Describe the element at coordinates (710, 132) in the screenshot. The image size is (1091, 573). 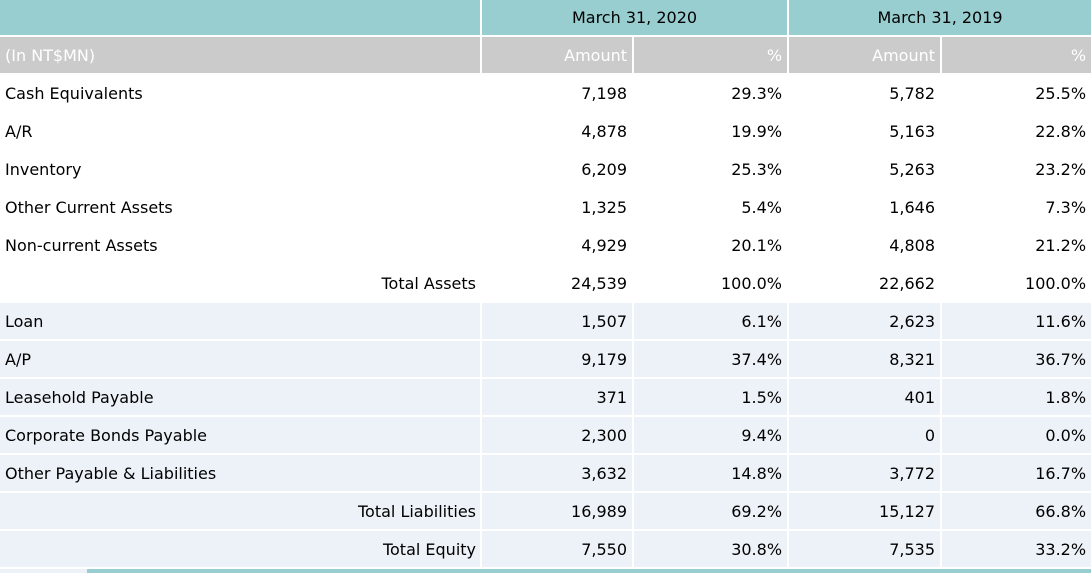
I see `percent-cell-2020: 19.9%` at that location.